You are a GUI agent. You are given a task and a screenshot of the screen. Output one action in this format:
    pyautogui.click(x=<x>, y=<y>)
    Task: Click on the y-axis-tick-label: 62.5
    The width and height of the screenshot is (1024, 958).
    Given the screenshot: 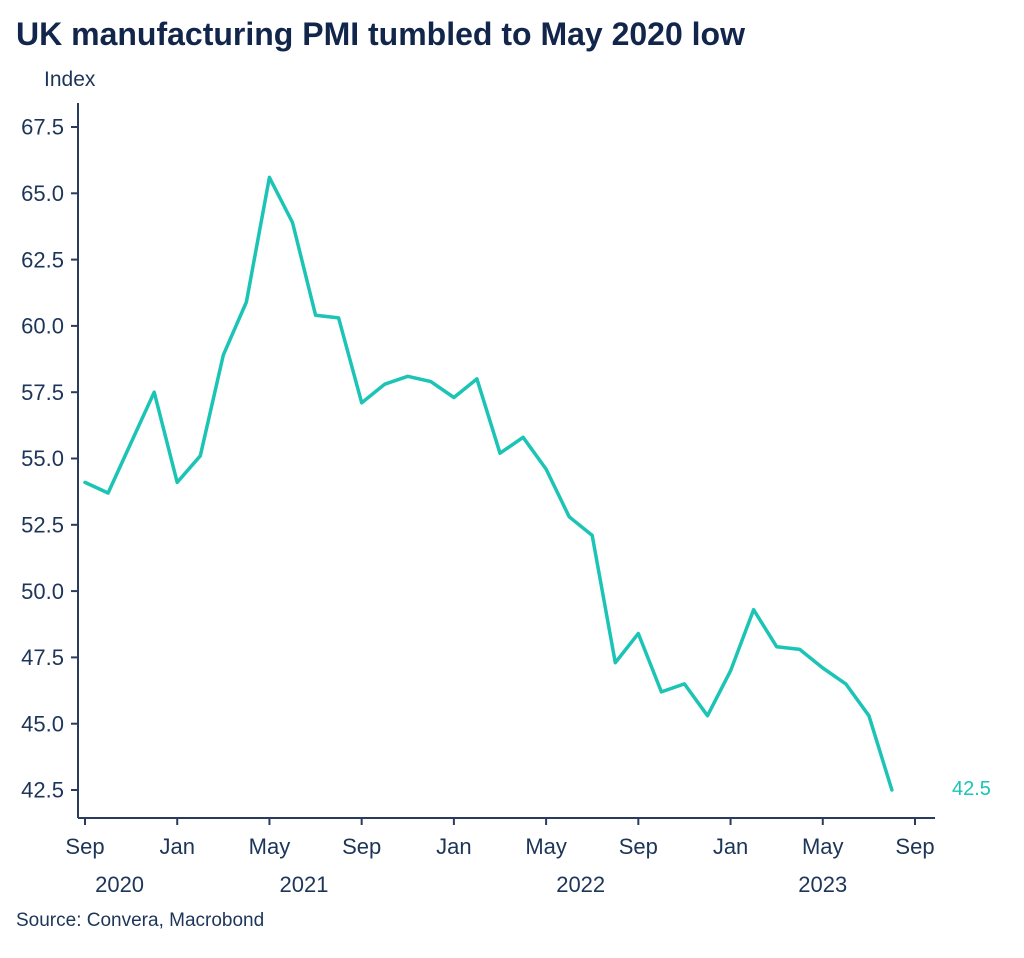 What is the action you would take?
    pyautogui.click(x=42, y=259)
    